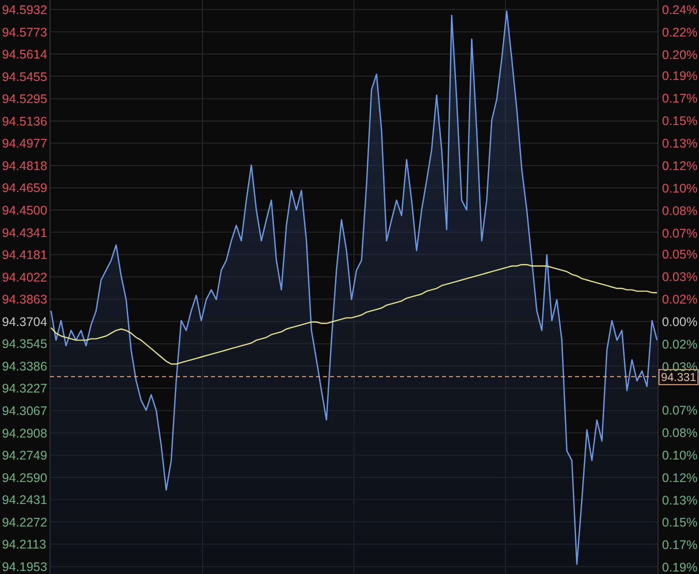 The height and width of the screenshot is (574, 699). Describe the element at coordinates (680, 10) in the screenshot. I see `y2-tick-label: 0.24%` at that location.